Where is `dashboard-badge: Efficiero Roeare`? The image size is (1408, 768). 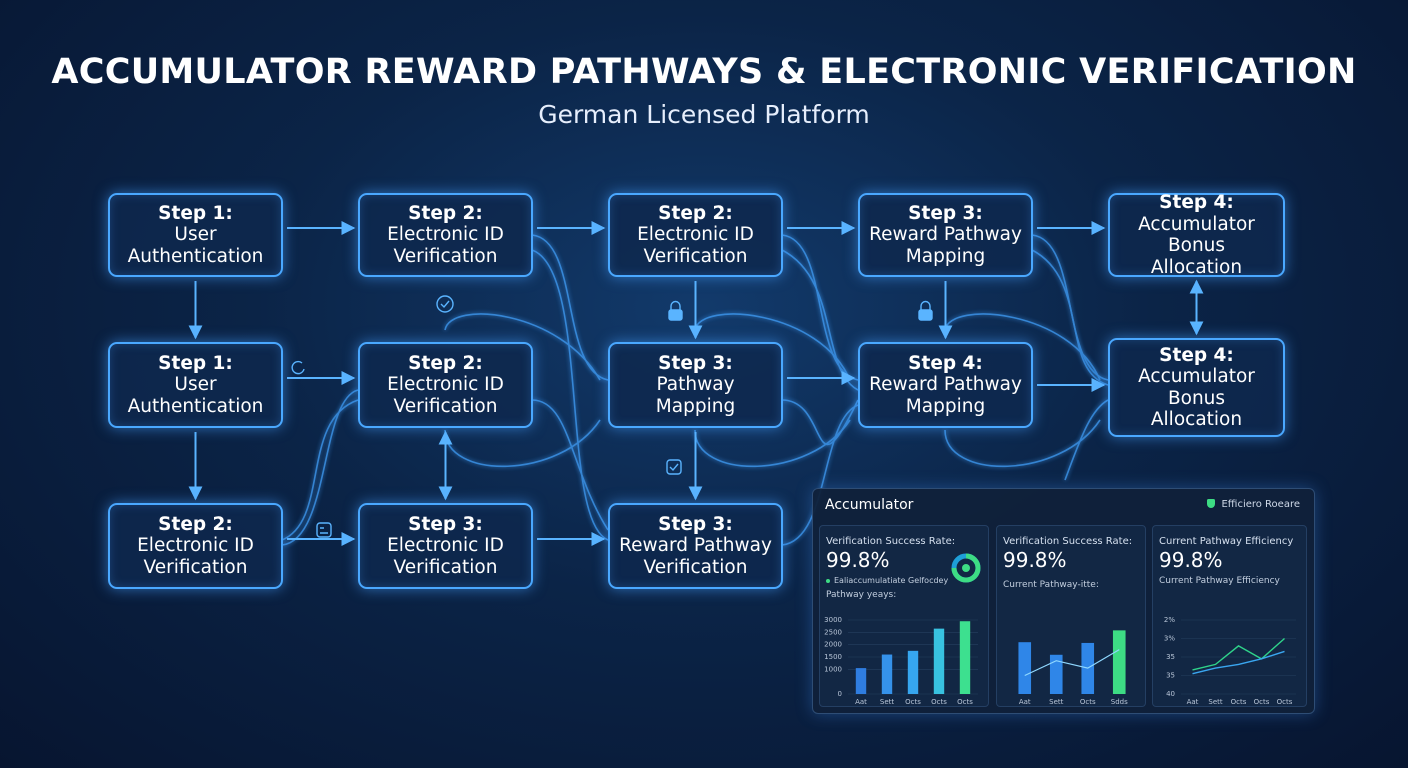 dashboard-badge: Efficiero Roeare is located at coordinates (1253, 504).